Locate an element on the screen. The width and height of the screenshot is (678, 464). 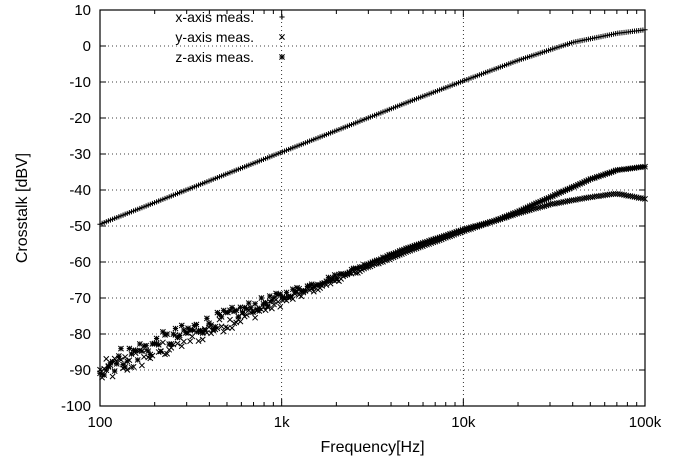
y-tick-label: -90 is located at coordinates (80, 370).